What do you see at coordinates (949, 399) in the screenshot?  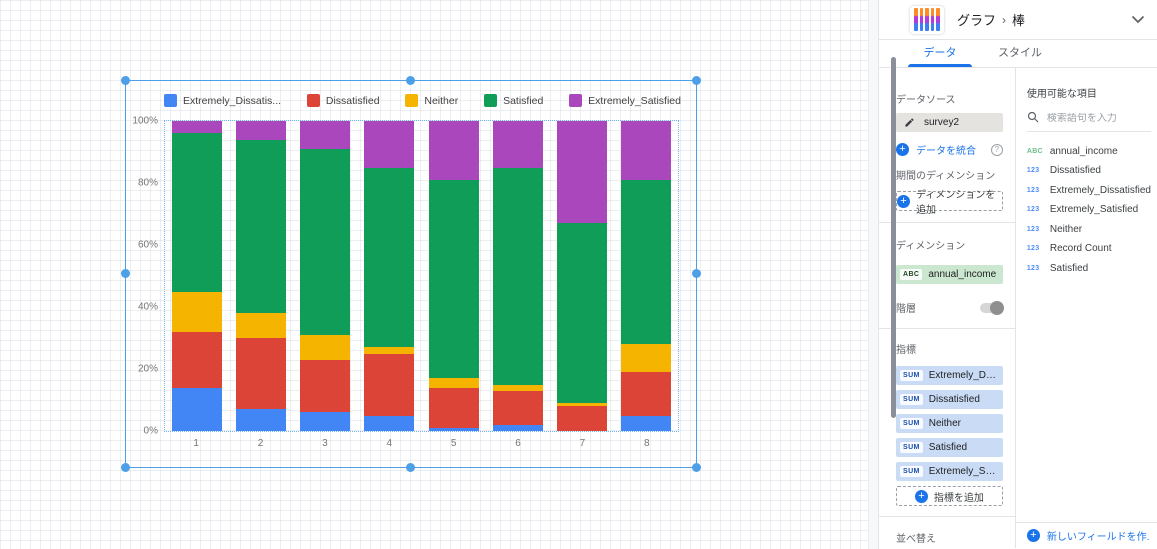 I see `metric-chip: SUM Dissatisfied` at bounding box center [949, 399].